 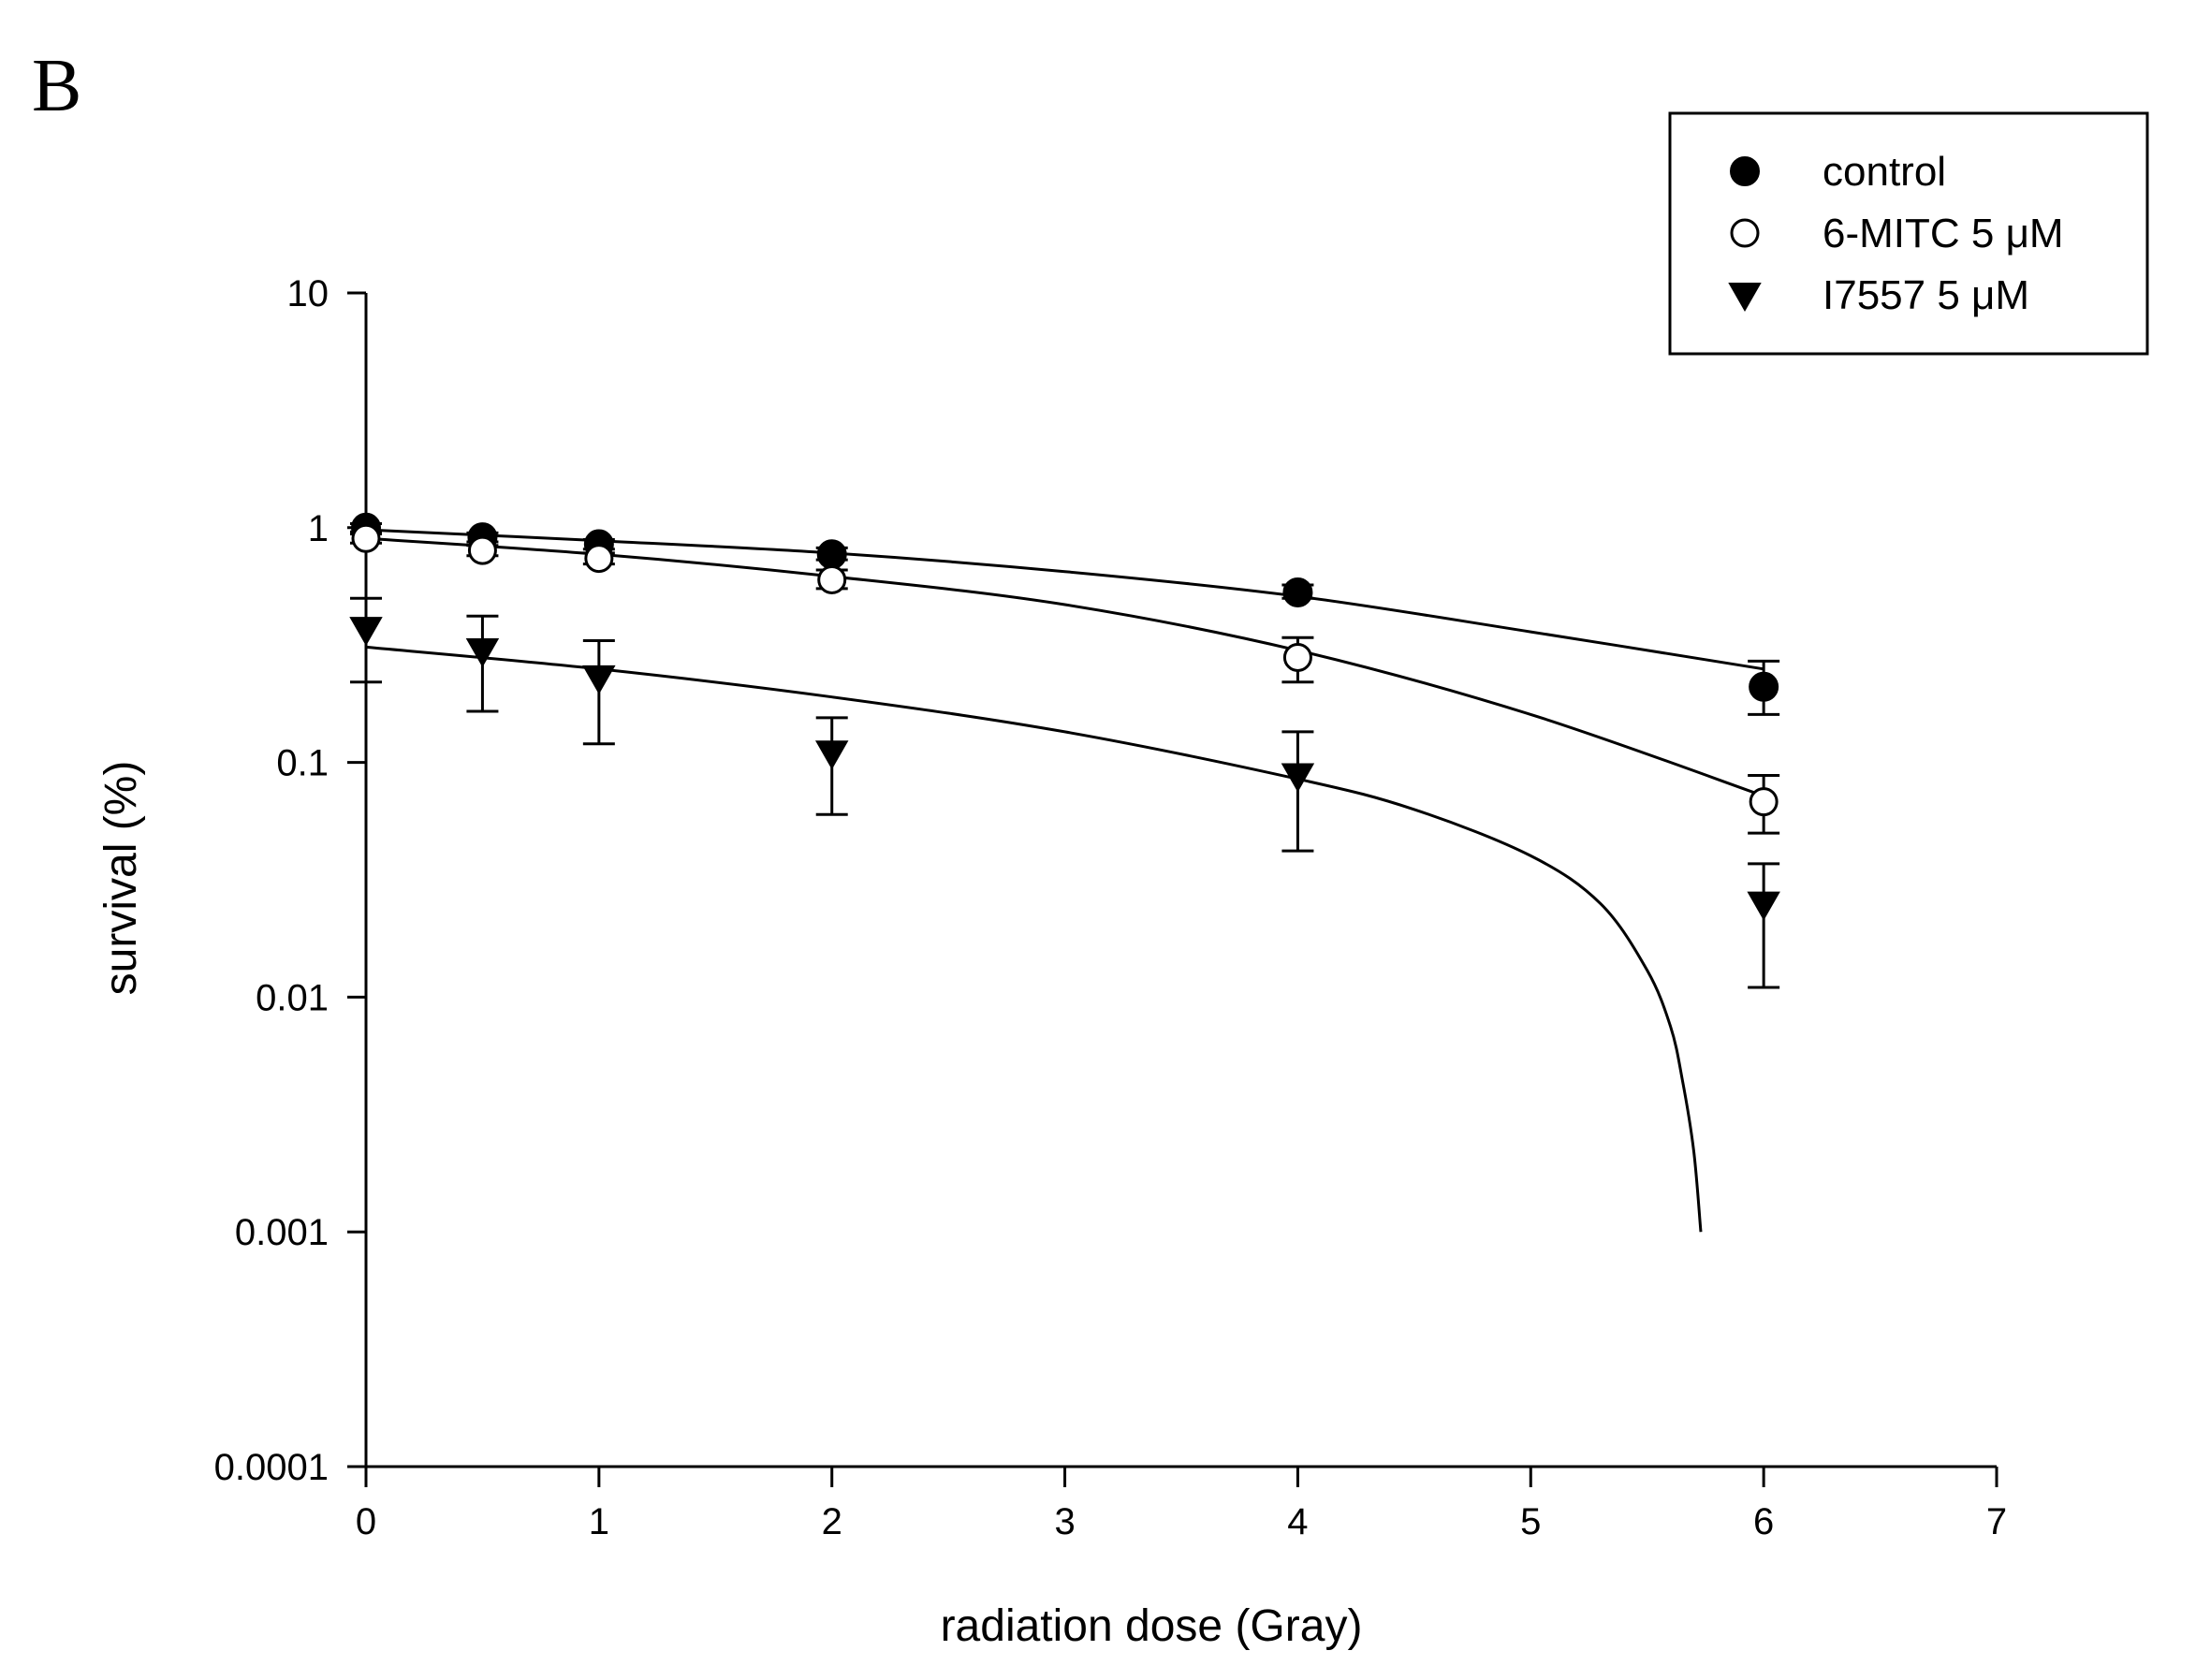 What do you see at coordinates (1152, 1626) in the screenshot?
I see `x-axis-label: radiation dose (Gray)` at bounding box center [1152, 1626].